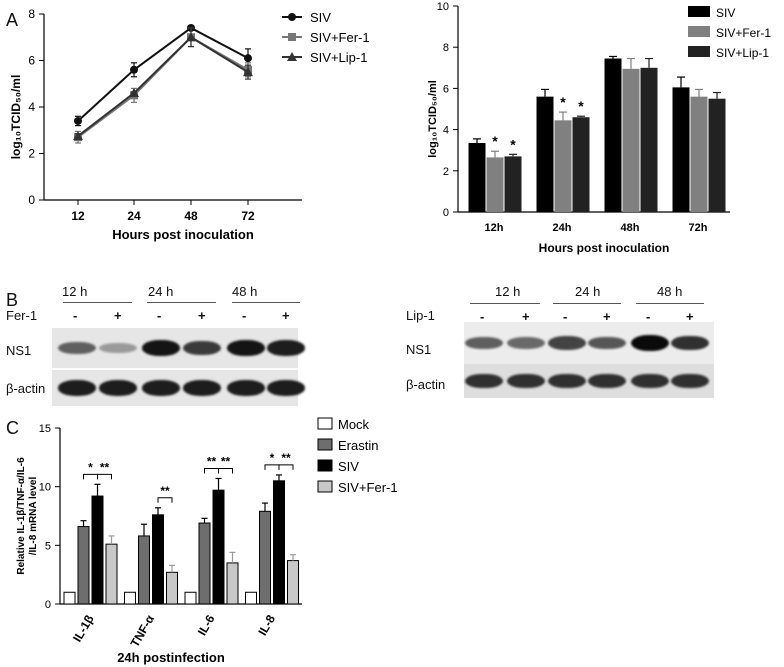  I want to click on blot1-actin-strip, so click(178, 388).